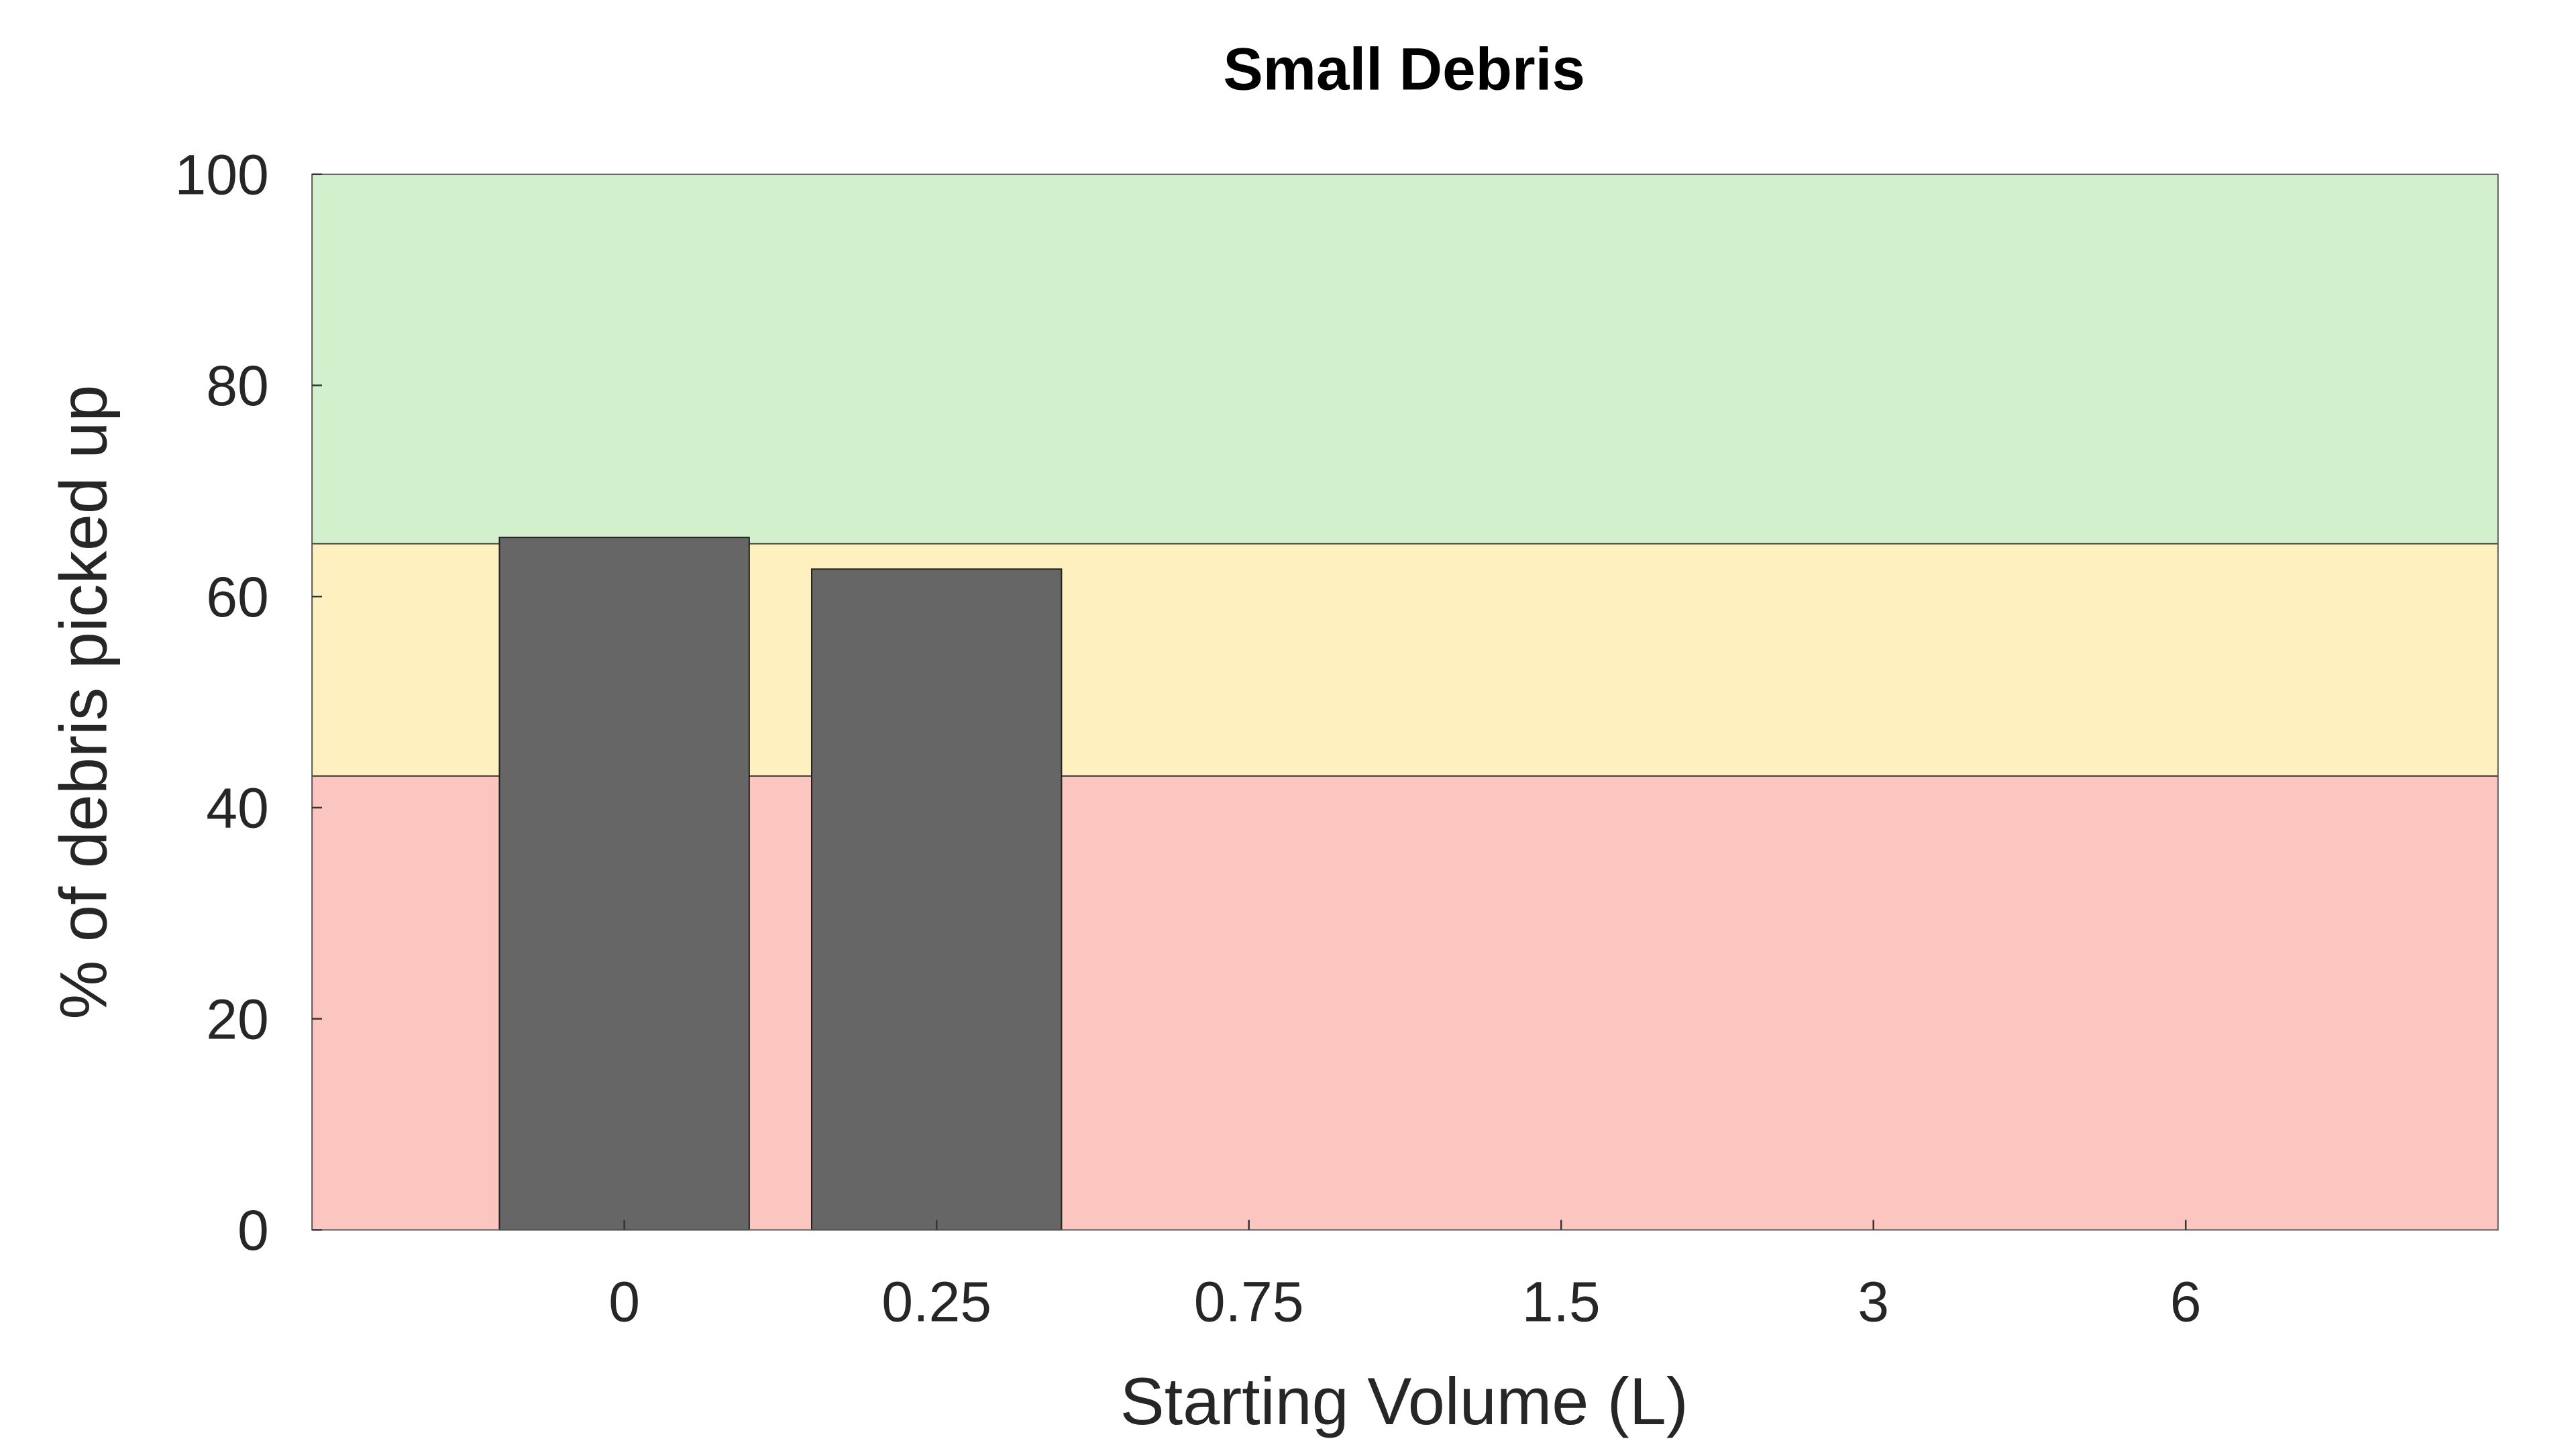  I want to click on x-tick-label: 0.75, so click(1249, 1301).